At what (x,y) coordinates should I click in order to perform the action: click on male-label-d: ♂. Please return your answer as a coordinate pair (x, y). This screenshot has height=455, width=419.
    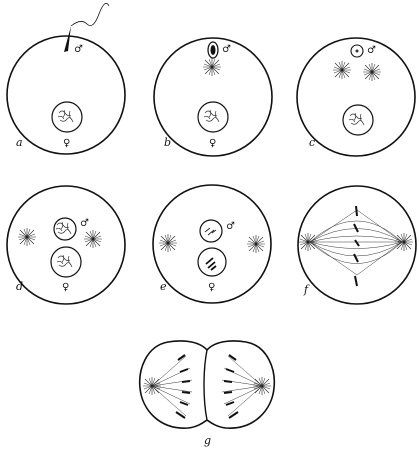
    Looking at the image, I should click on (84, 223).